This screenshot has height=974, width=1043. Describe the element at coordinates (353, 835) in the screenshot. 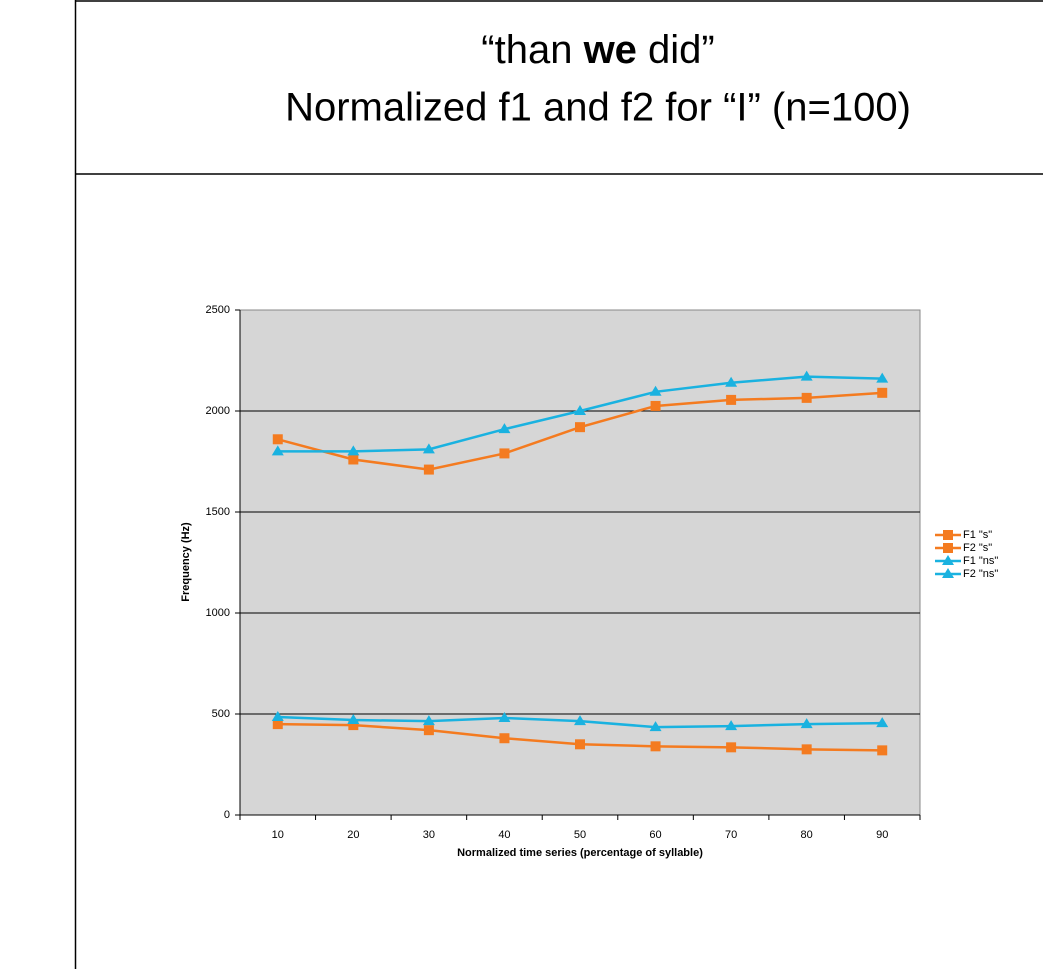

I see `x-tick-label: 20` at that location.